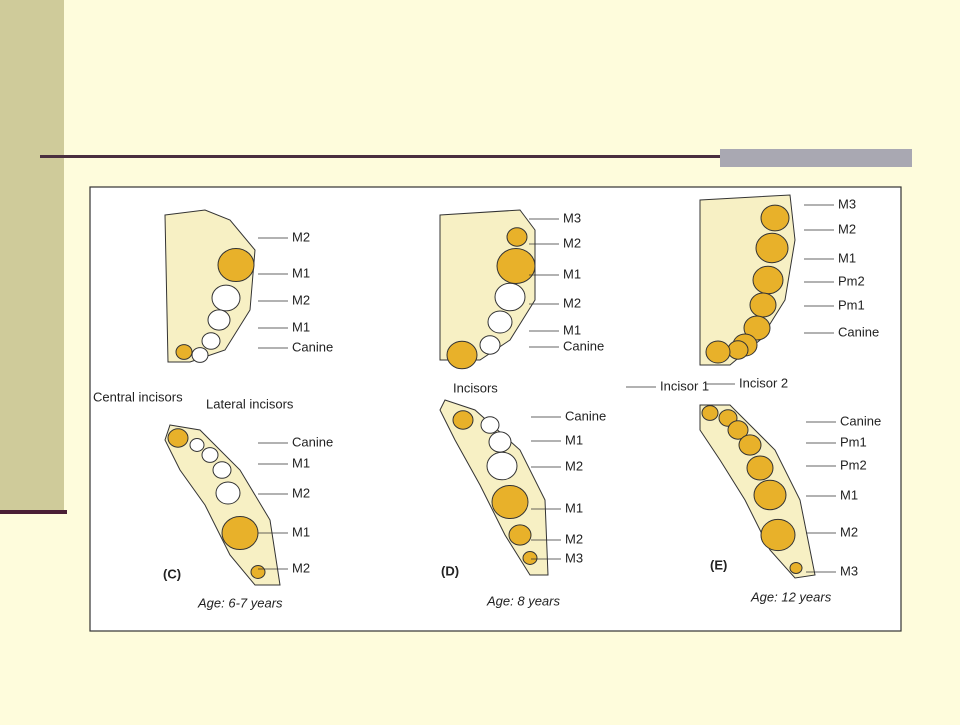  What do you see at coordinates (684, 385) in the screenshot?
I see `tooth-label: Incisor 1` at bounding box center [684, 385].